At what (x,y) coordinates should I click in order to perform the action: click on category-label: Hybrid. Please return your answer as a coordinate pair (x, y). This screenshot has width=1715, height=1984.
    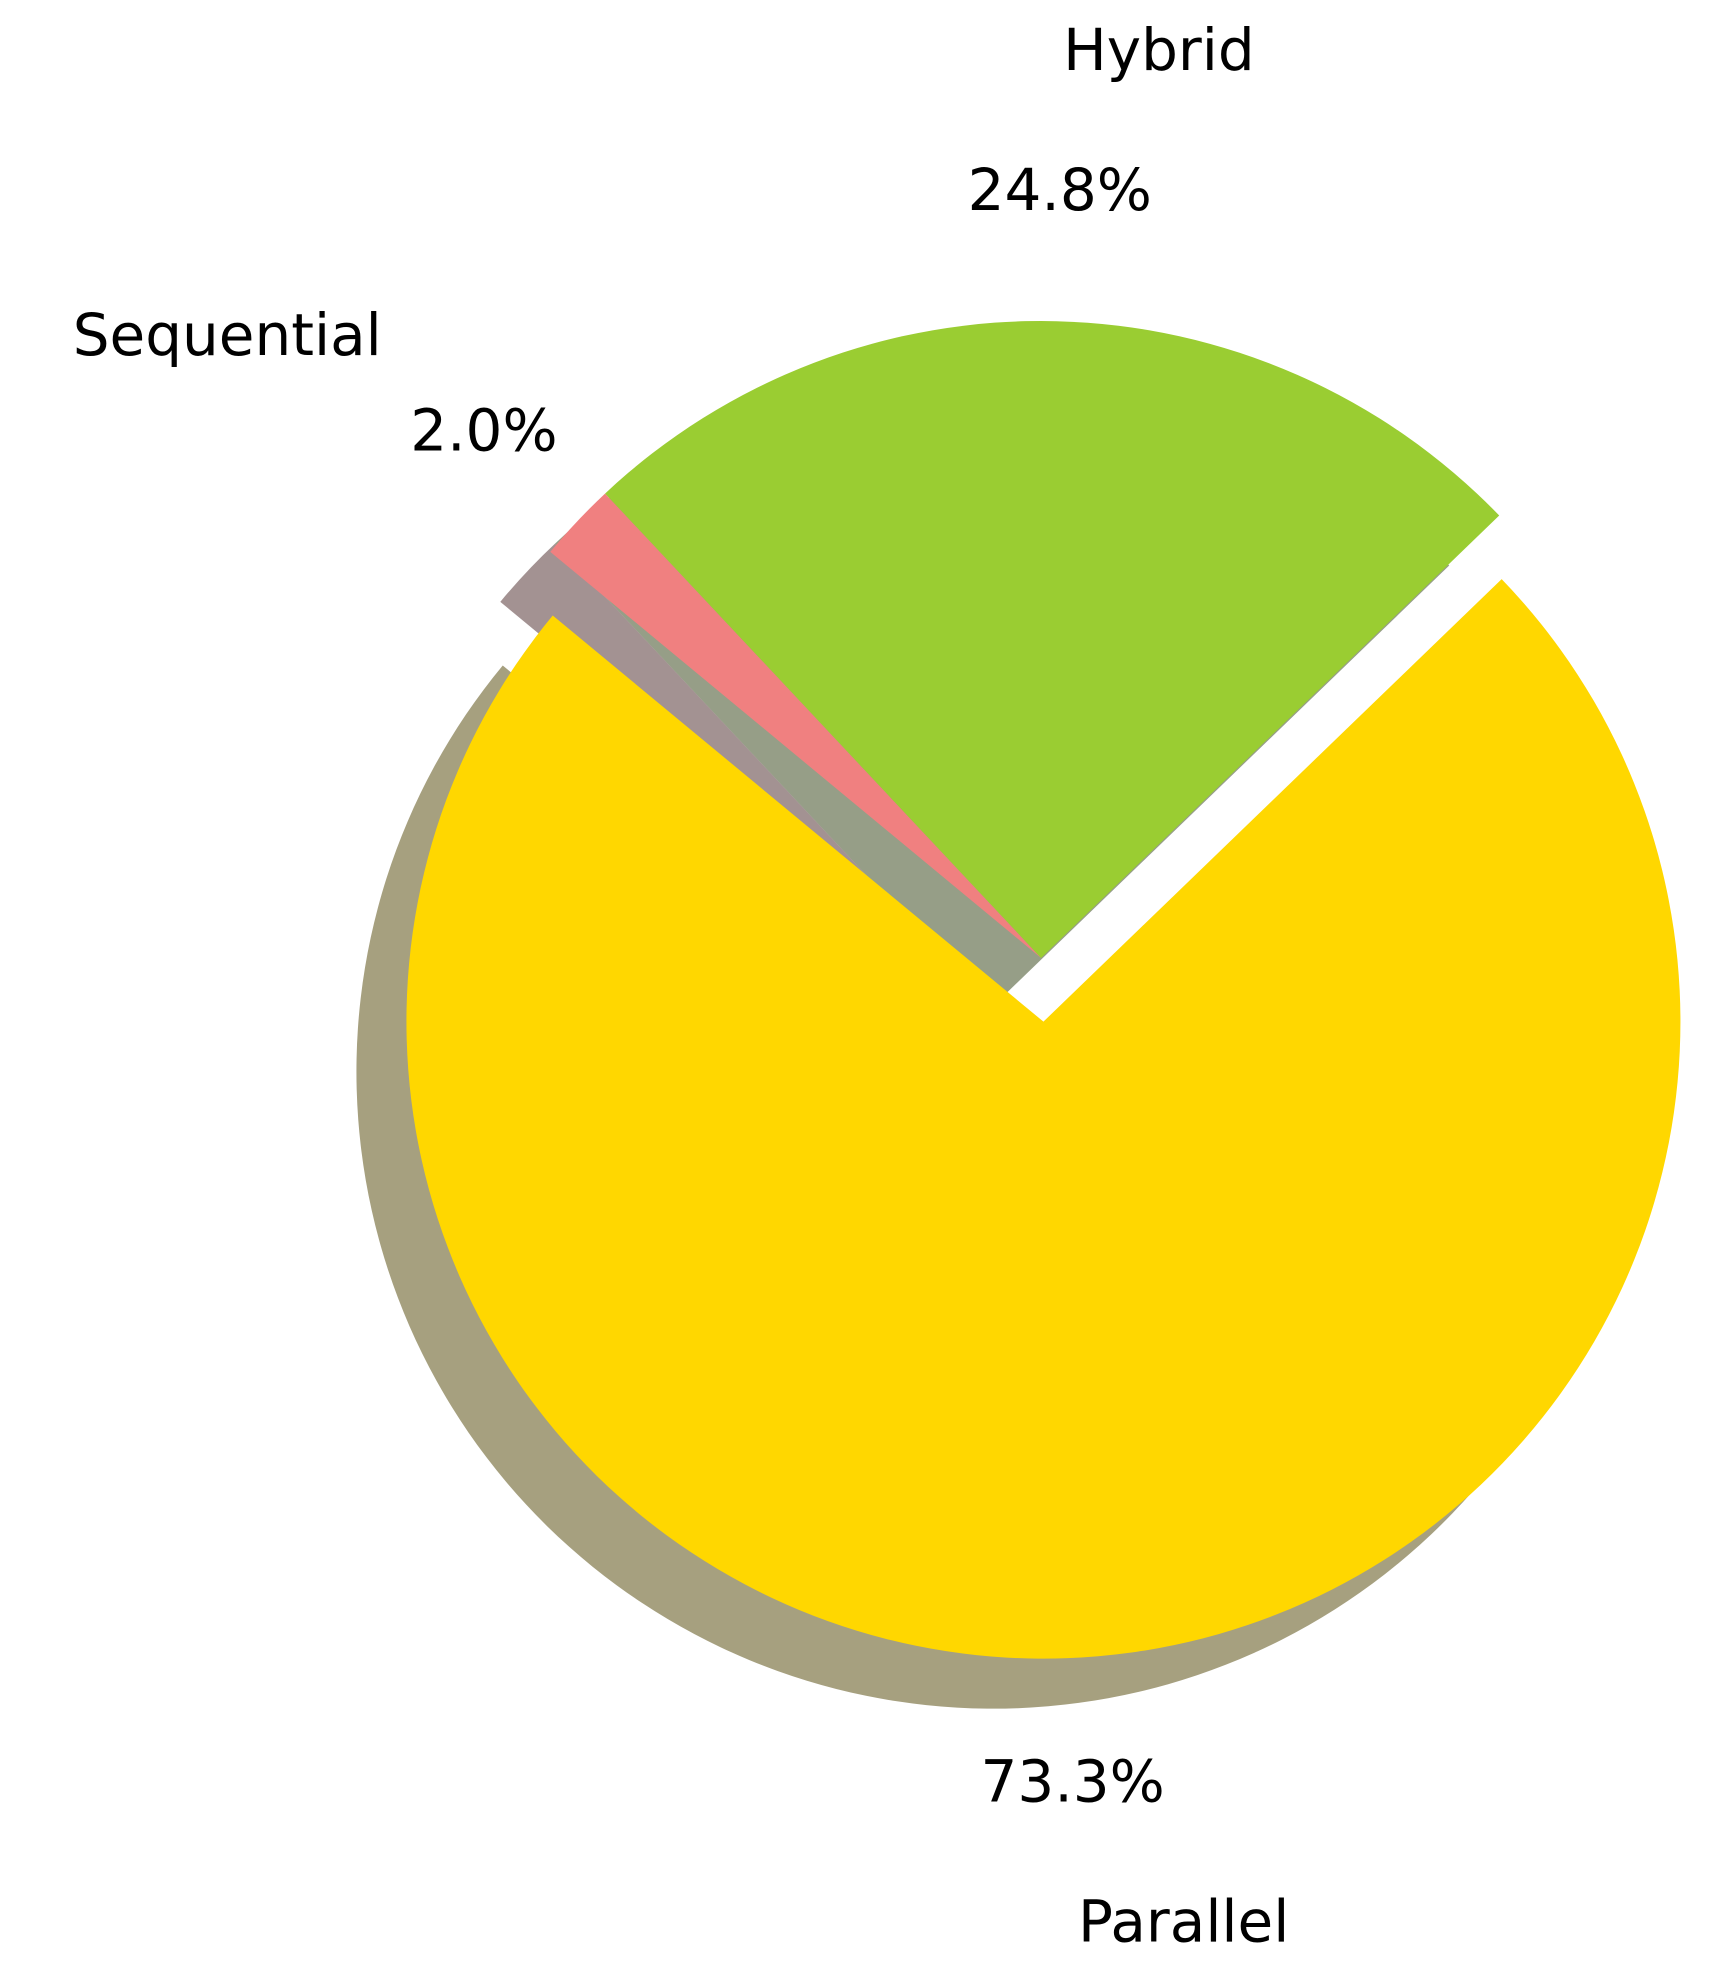
    Looking at the image, I should click on (1159, 50).